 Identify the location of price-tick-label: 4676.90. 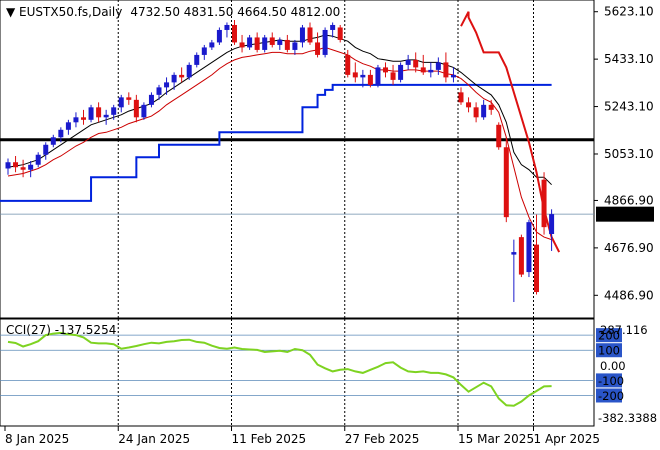
(629, 248).